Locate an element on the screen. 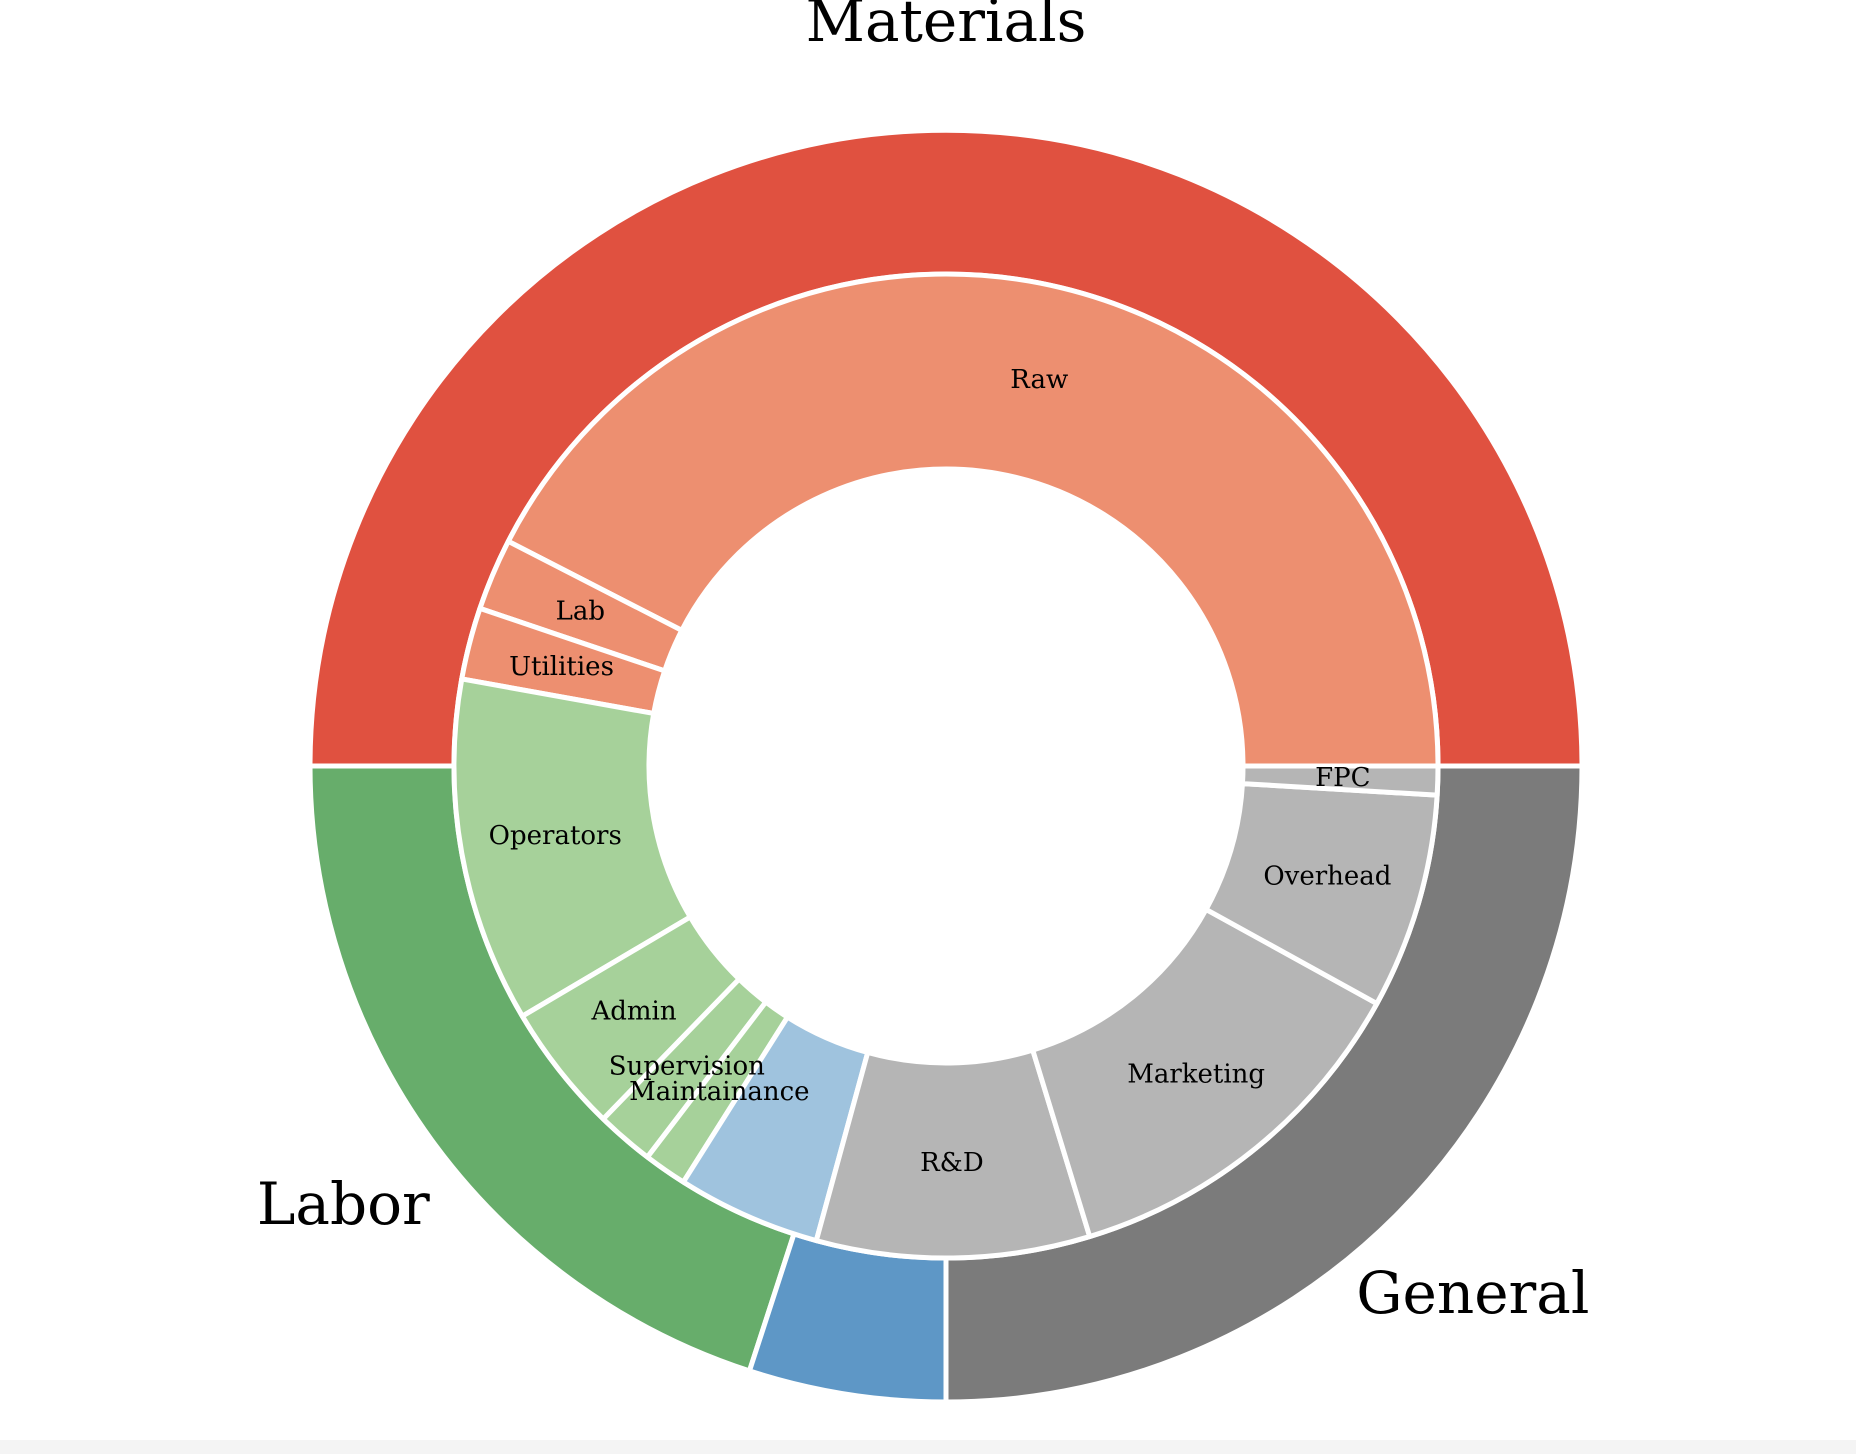 Image resolution: width=1856 pixels, height=1454 pixels. inner-label-randd: R&D is located at coordinates (952, 1163).